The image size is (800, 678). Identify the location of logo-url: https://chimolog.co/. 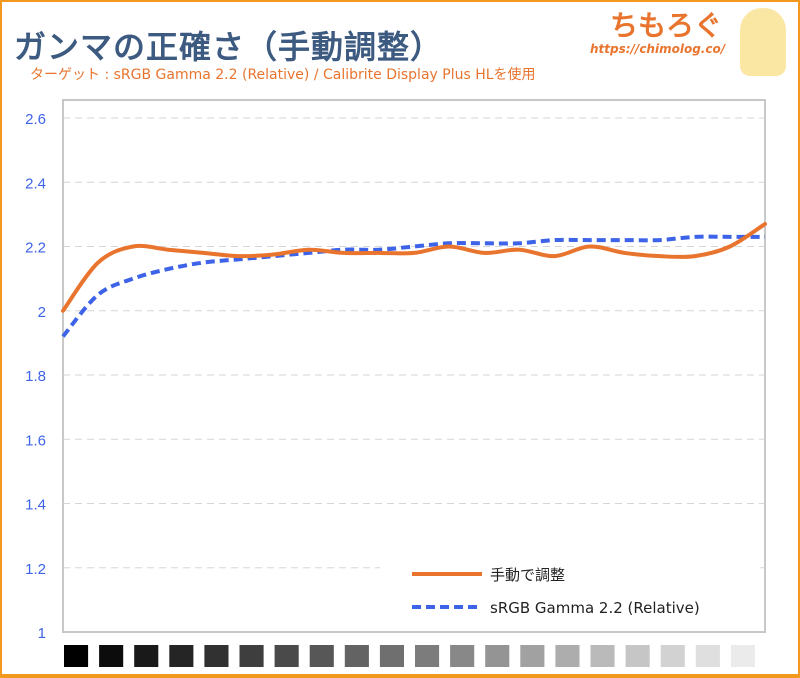
(658, 49).